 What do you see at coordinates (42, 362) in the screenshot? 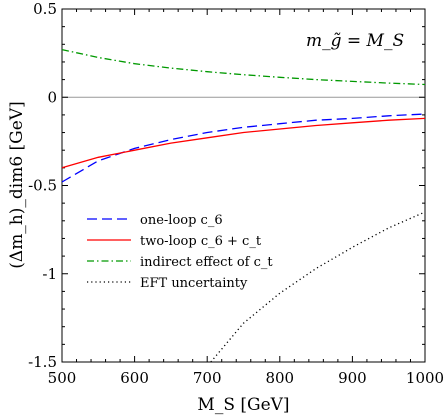
I see `y-tick-label: -1.5` at bounding box center [42, 362].